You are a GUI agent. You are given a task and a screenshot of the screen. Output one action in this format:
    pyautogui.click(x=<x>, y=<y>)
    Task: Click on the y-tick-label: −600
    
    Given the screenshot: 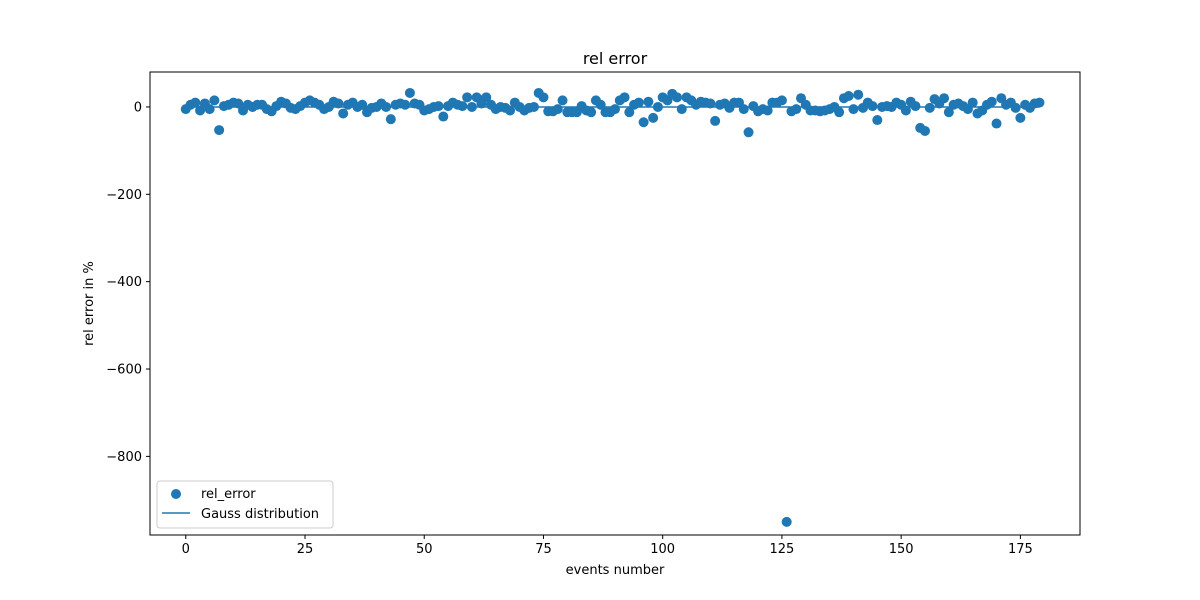 What is the action you would take?
    pyautogui.click(x=124, y=370)
    